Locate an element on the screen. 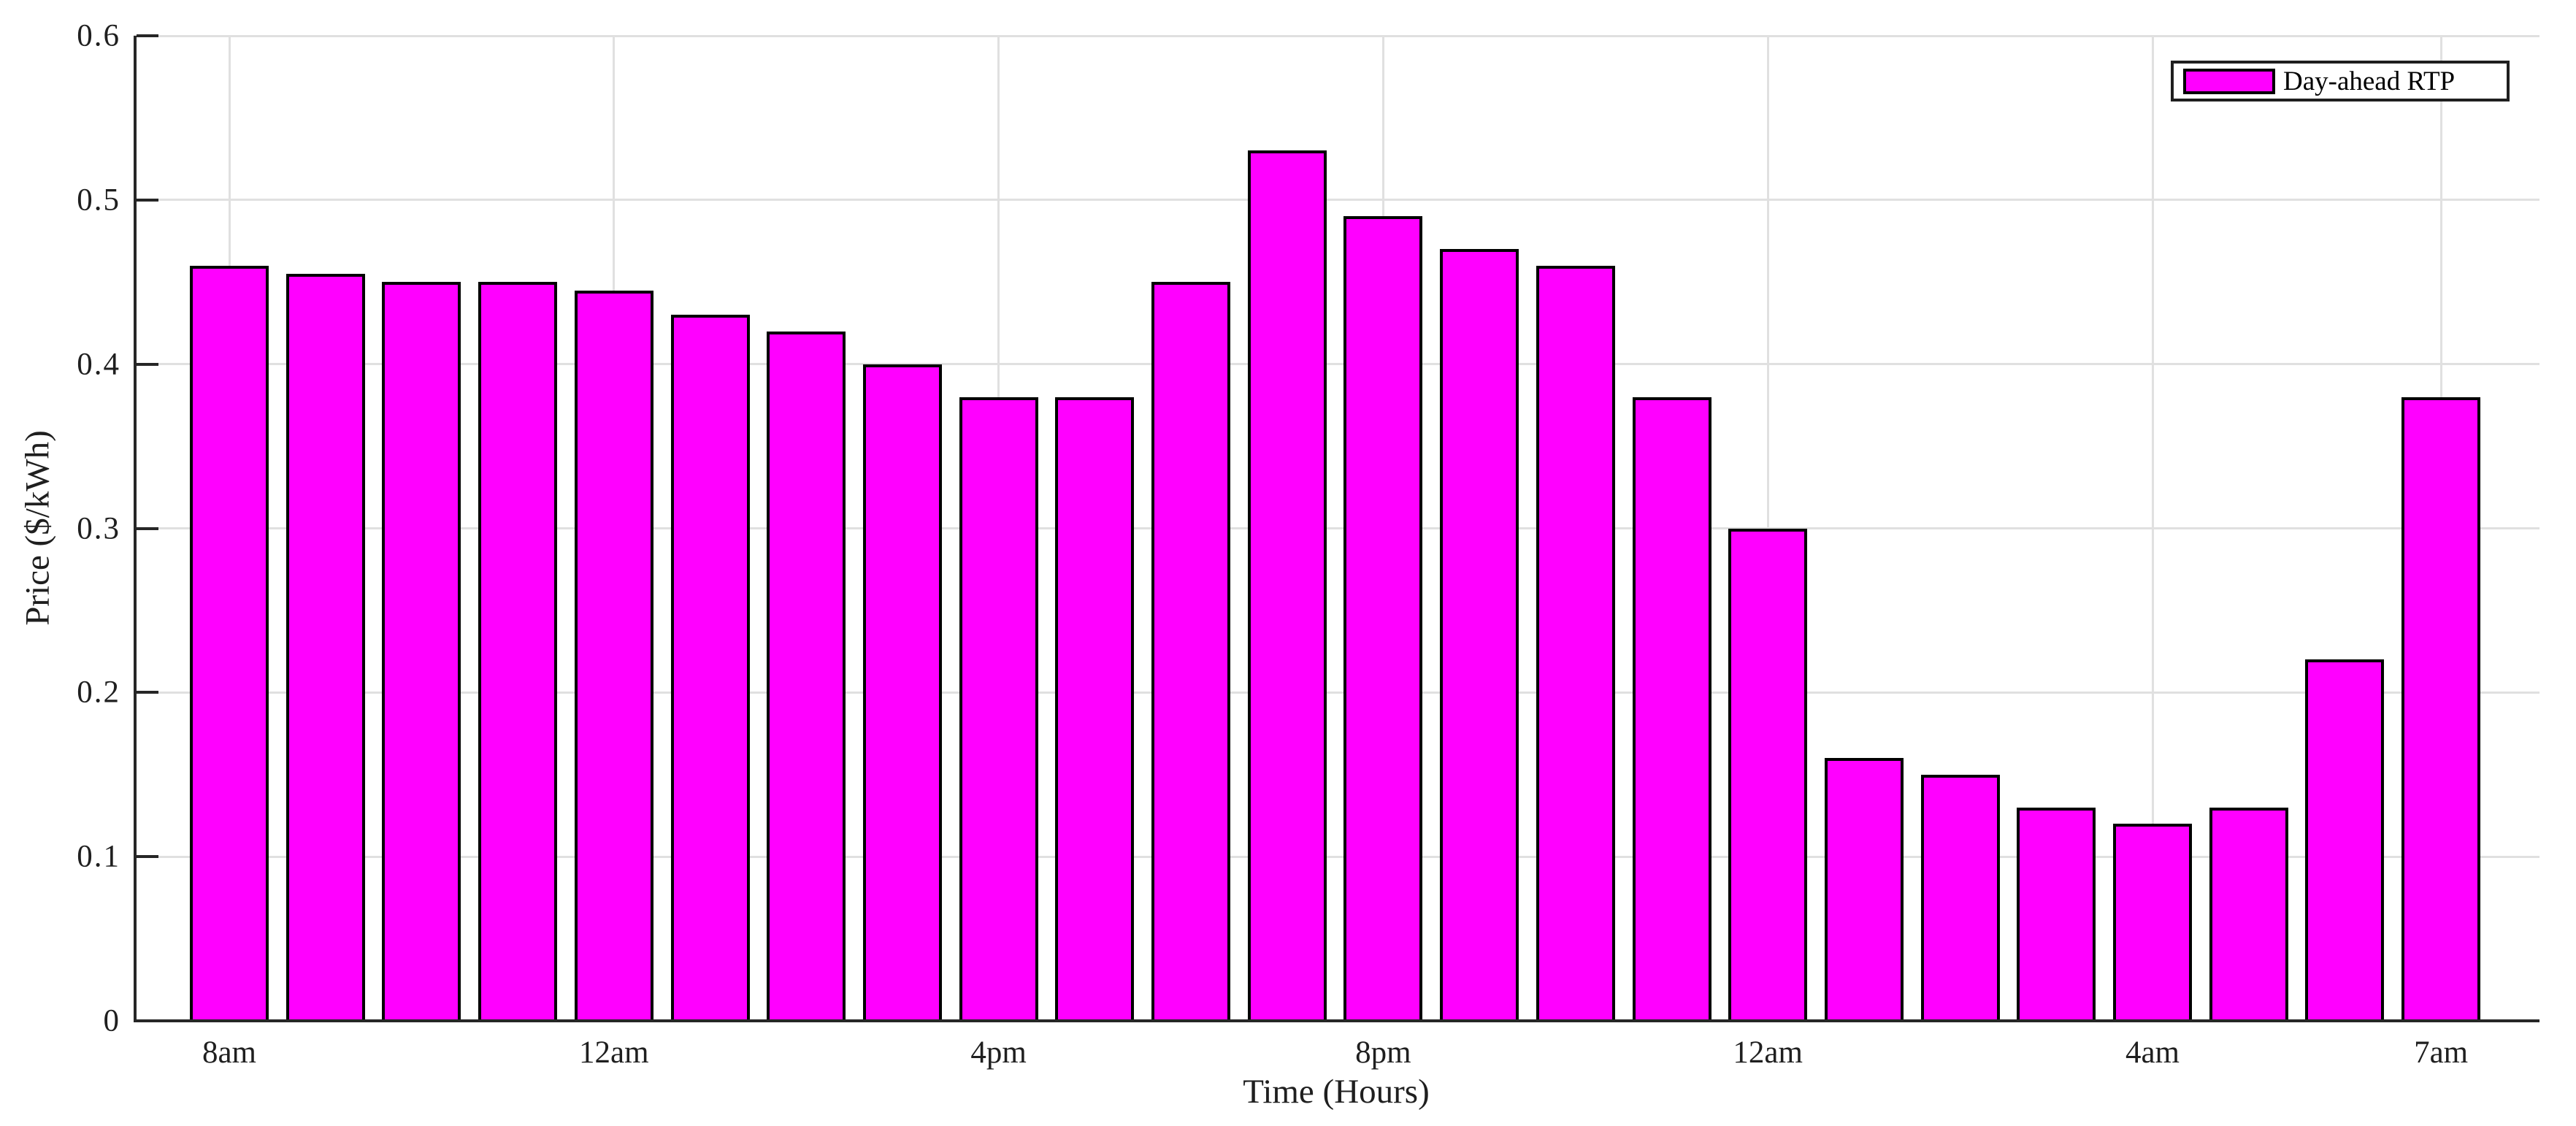 The height and width of the screenshot is (1126, 2576). bar-8am is located at coordinates (229, 644).